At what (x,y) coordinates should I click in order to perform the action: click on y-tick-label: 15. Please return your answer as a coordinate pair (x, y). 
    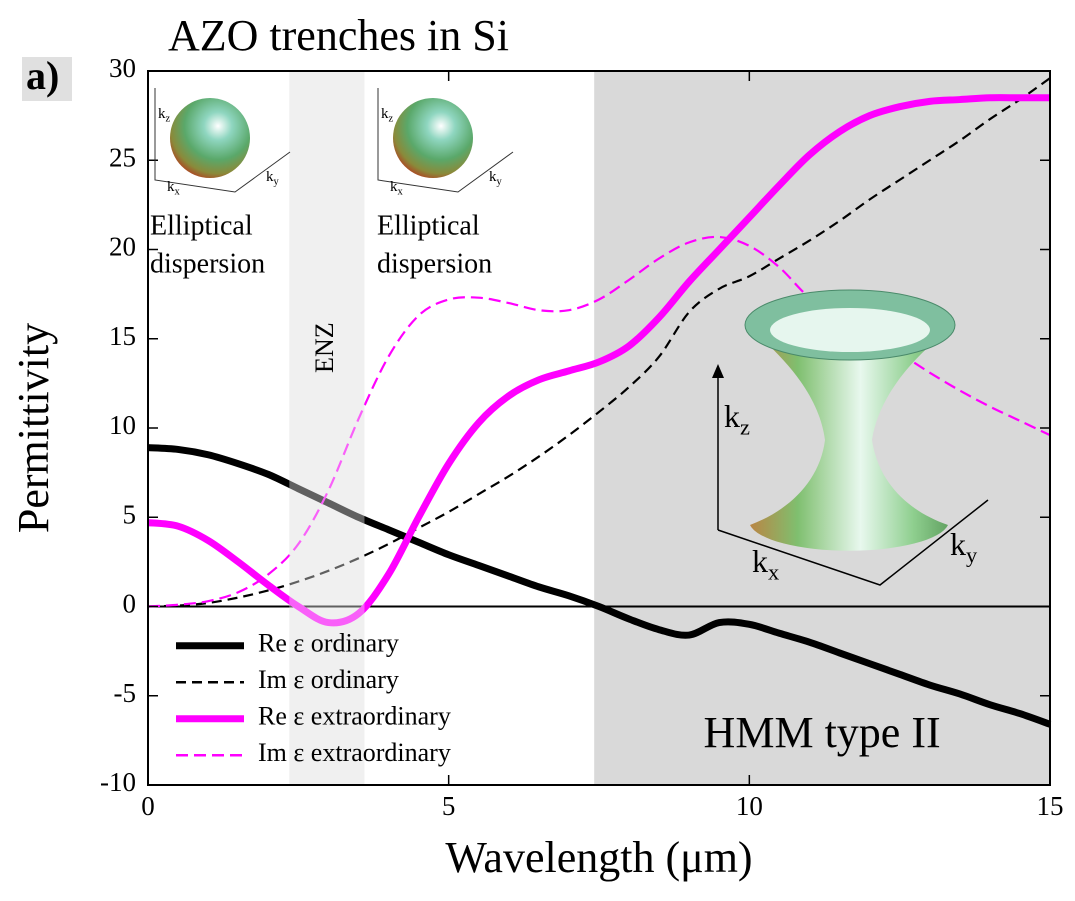
    Looking at the image, I should click on (122, 336).